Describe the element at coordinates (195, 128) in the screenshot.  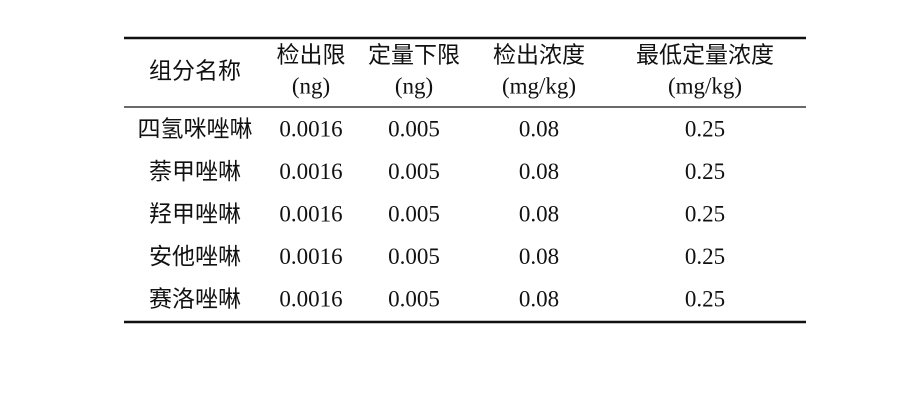
I see `row-name: 四氢咪唑啉` at that location.